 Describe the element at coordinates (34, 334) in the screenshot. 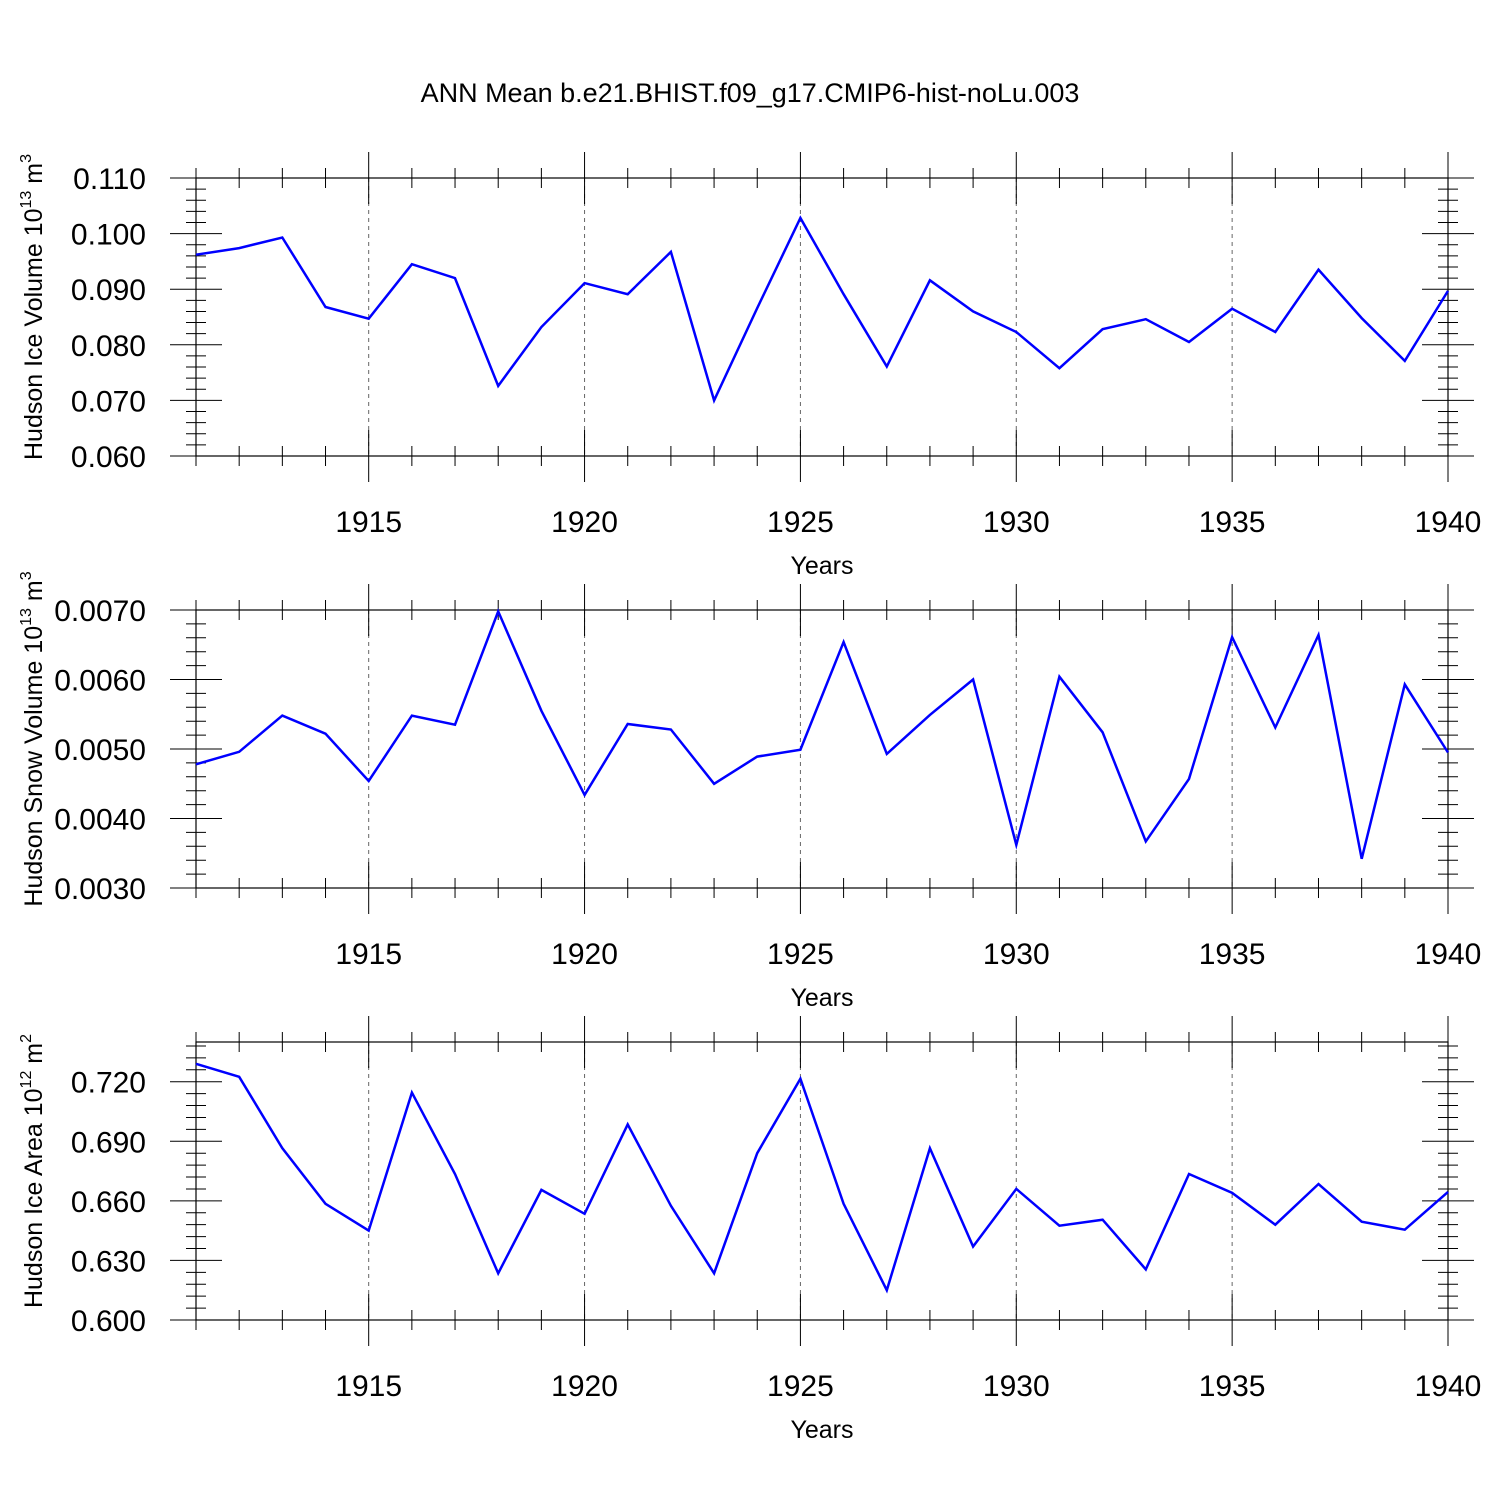

I see `chart-1-ylabel-part-0: Hudson Ice Volume 10` at that location.